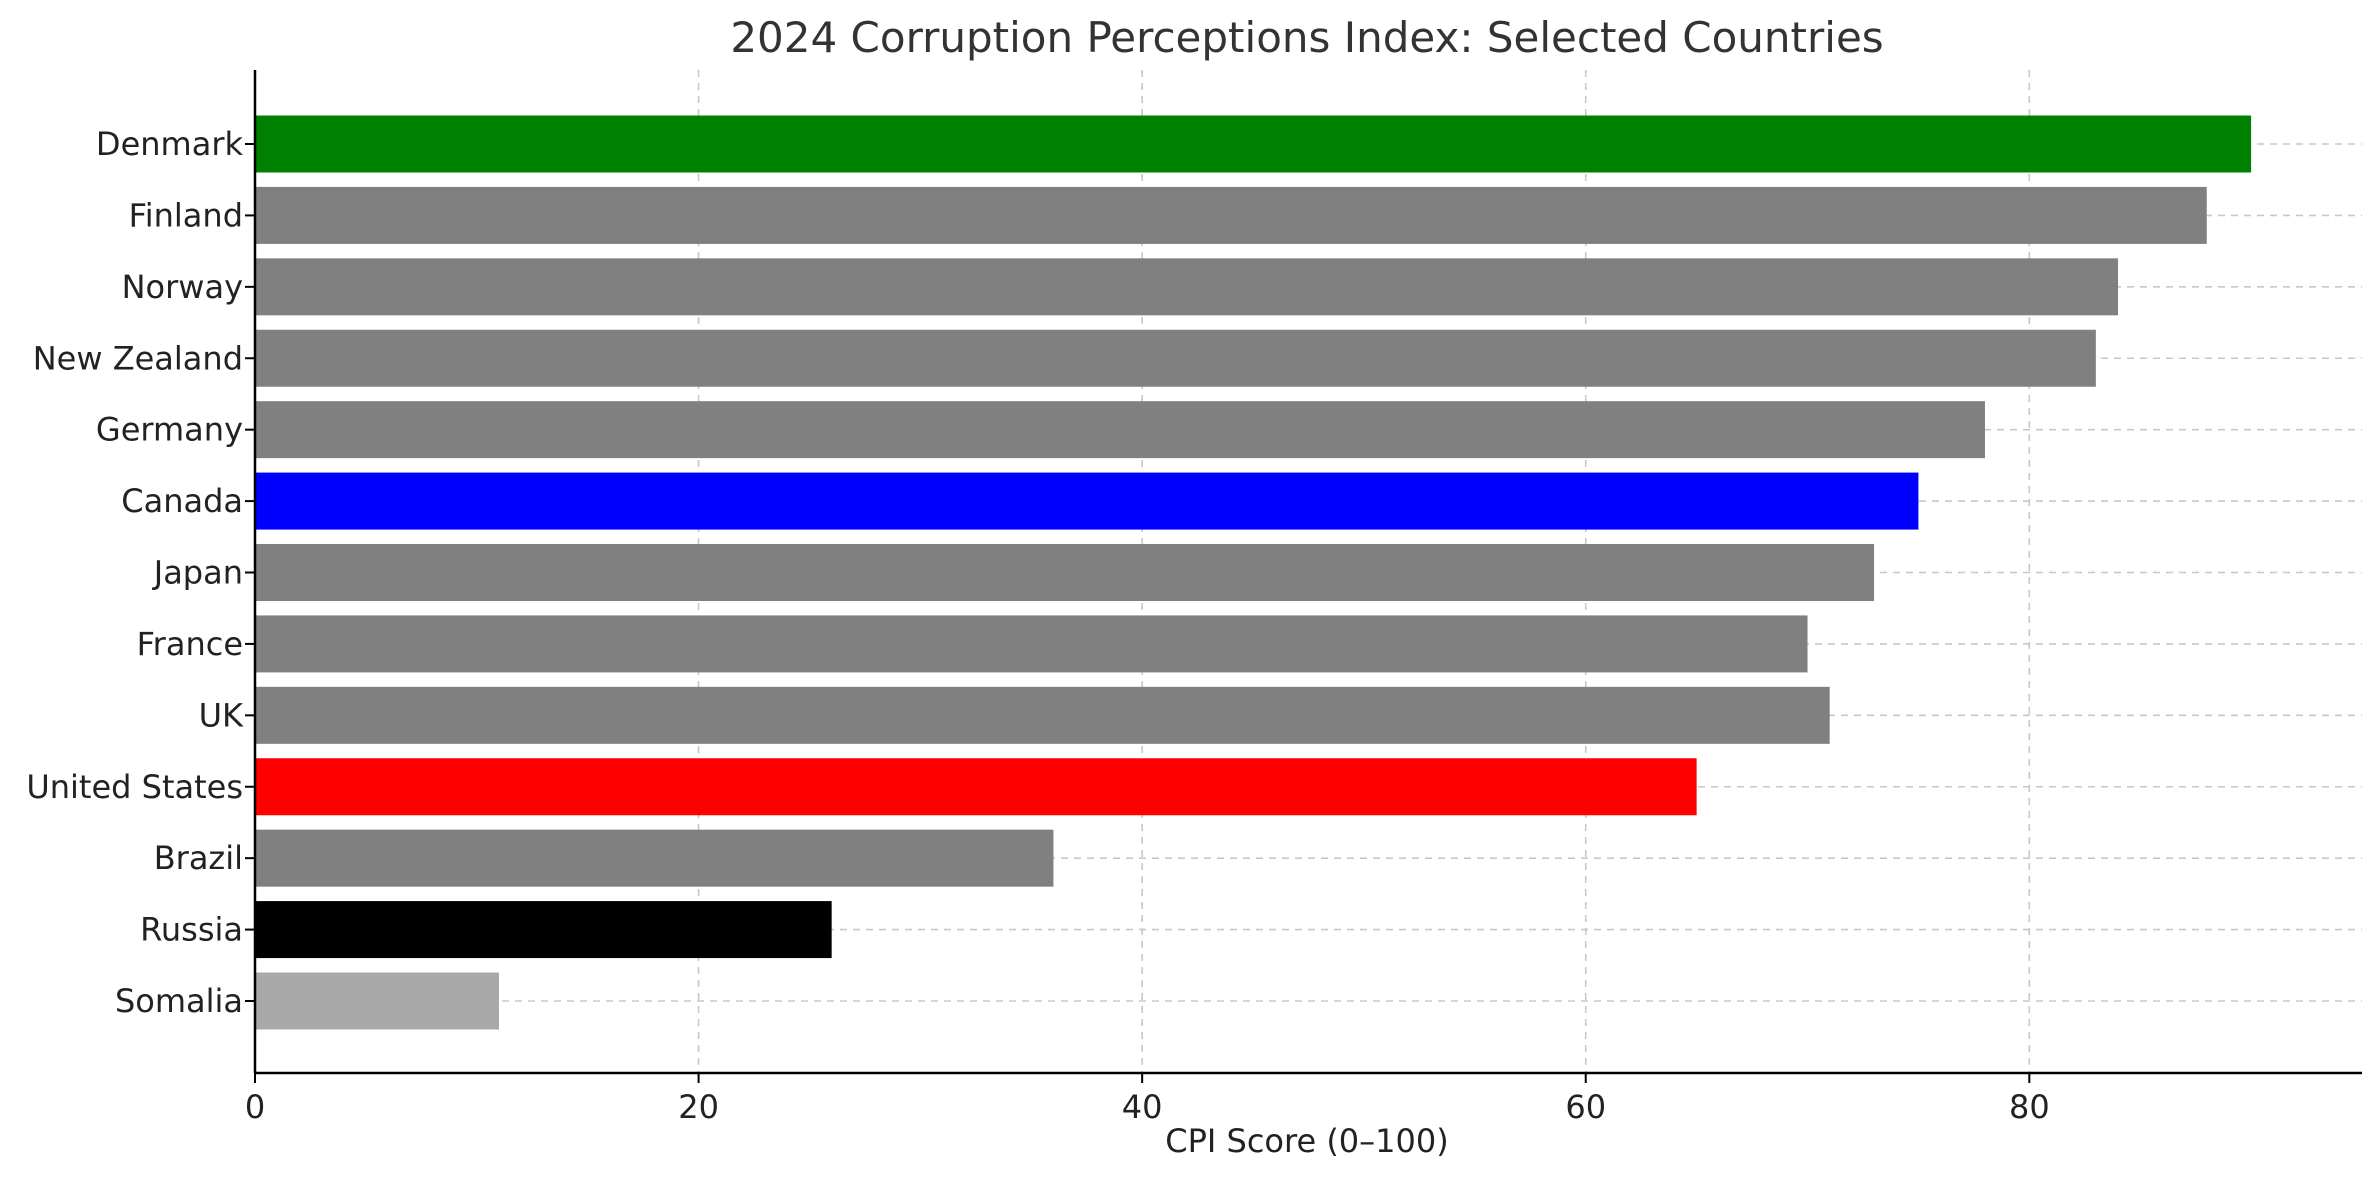 Image resolution: width=2379 pixels, height=1180 pixels. What do you see at coordinates (138, 358) in the screenshot?
I see `category-label: New Zealand` at bounding box center [138, 358].